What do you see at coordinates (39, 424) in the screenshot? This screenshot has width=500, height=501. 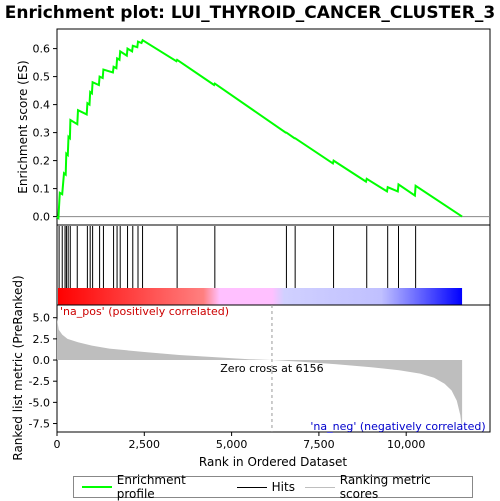 I see `rank-ytick-label: -7.5` at bounding box center [39, 424].